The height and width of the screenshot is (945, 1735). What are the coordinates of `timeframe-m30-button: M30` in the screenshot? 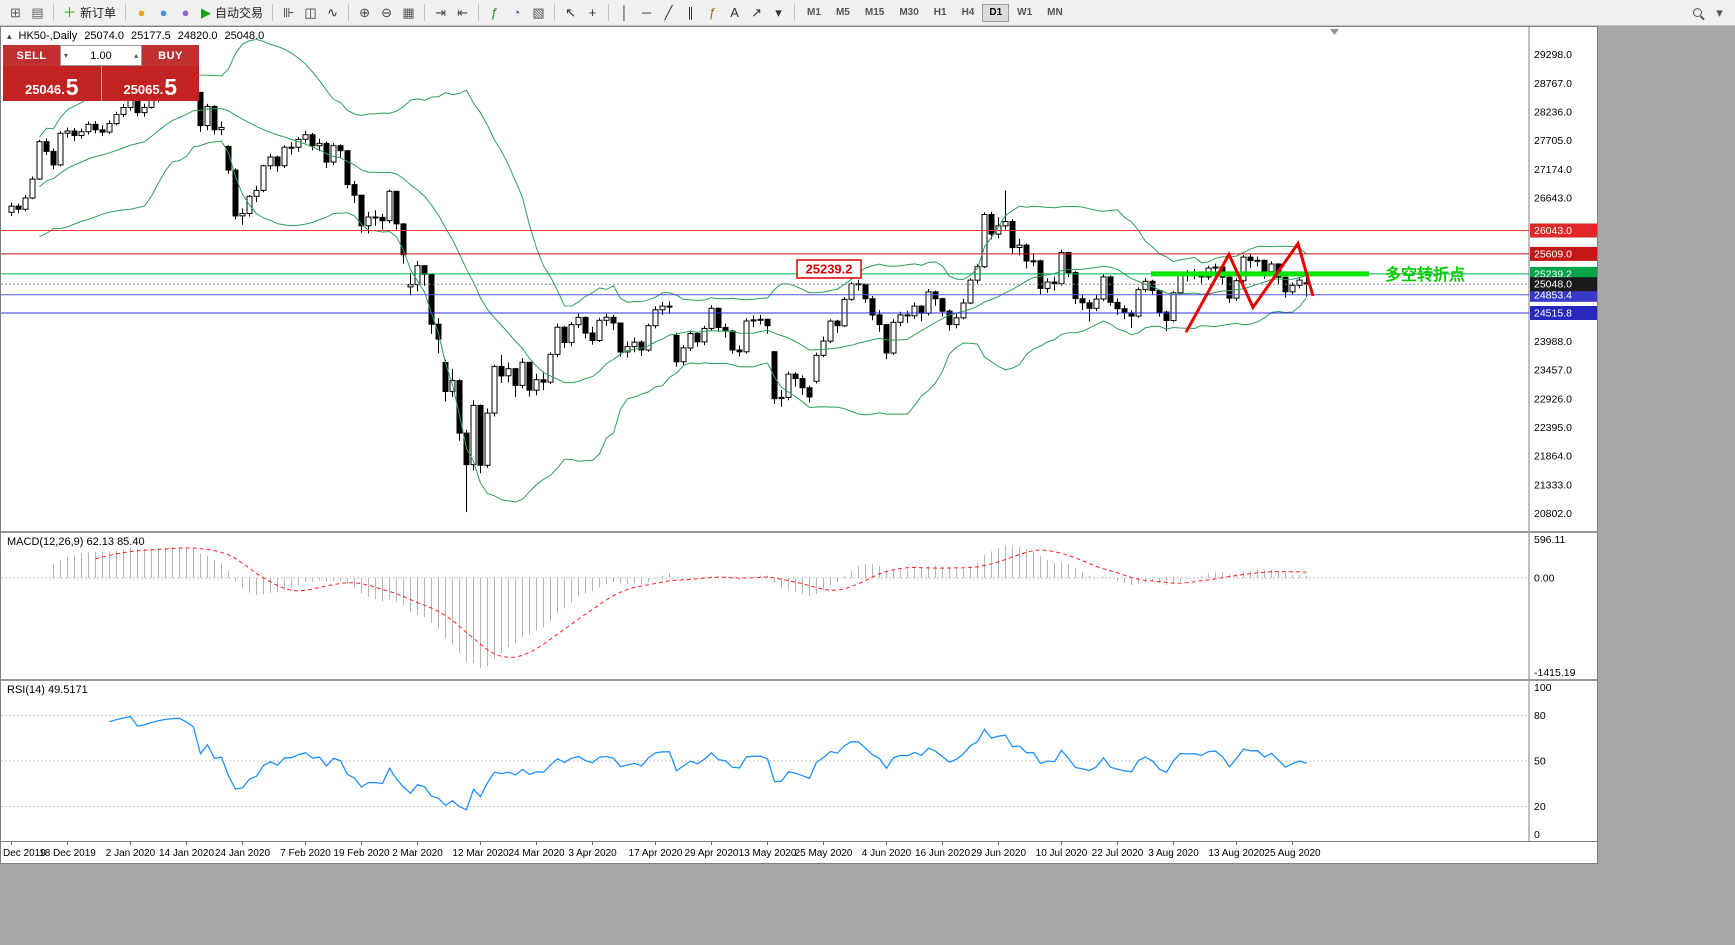 It's located at (909, 12).